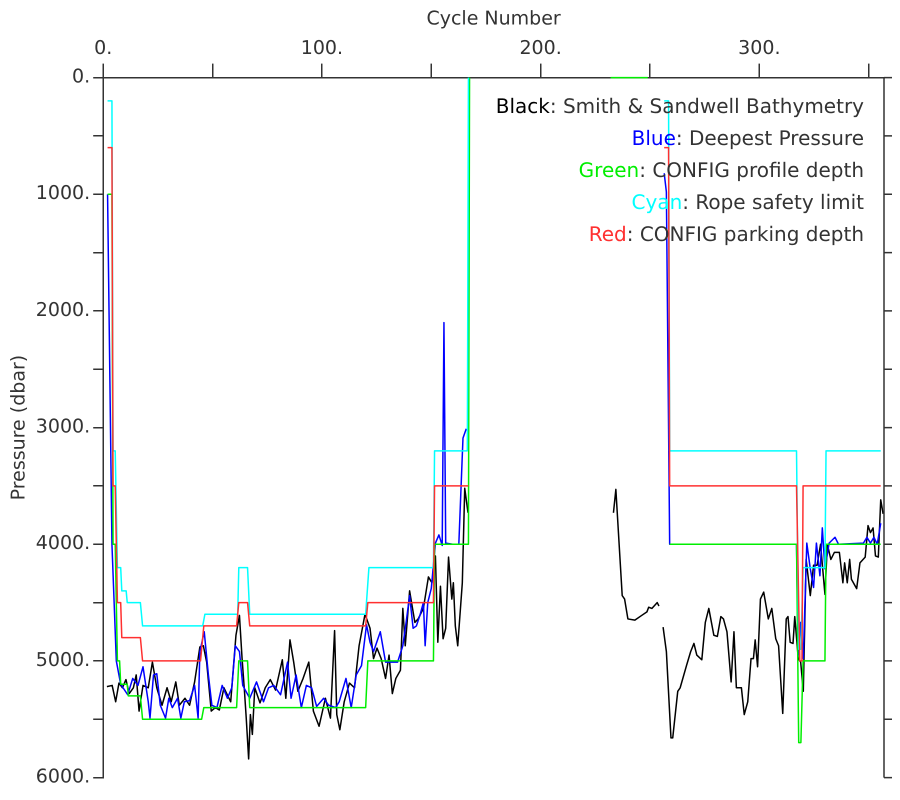 The width and height of the screenshot is (900, 800). I want to click on x-tick-label: 0., so click(103, 48).